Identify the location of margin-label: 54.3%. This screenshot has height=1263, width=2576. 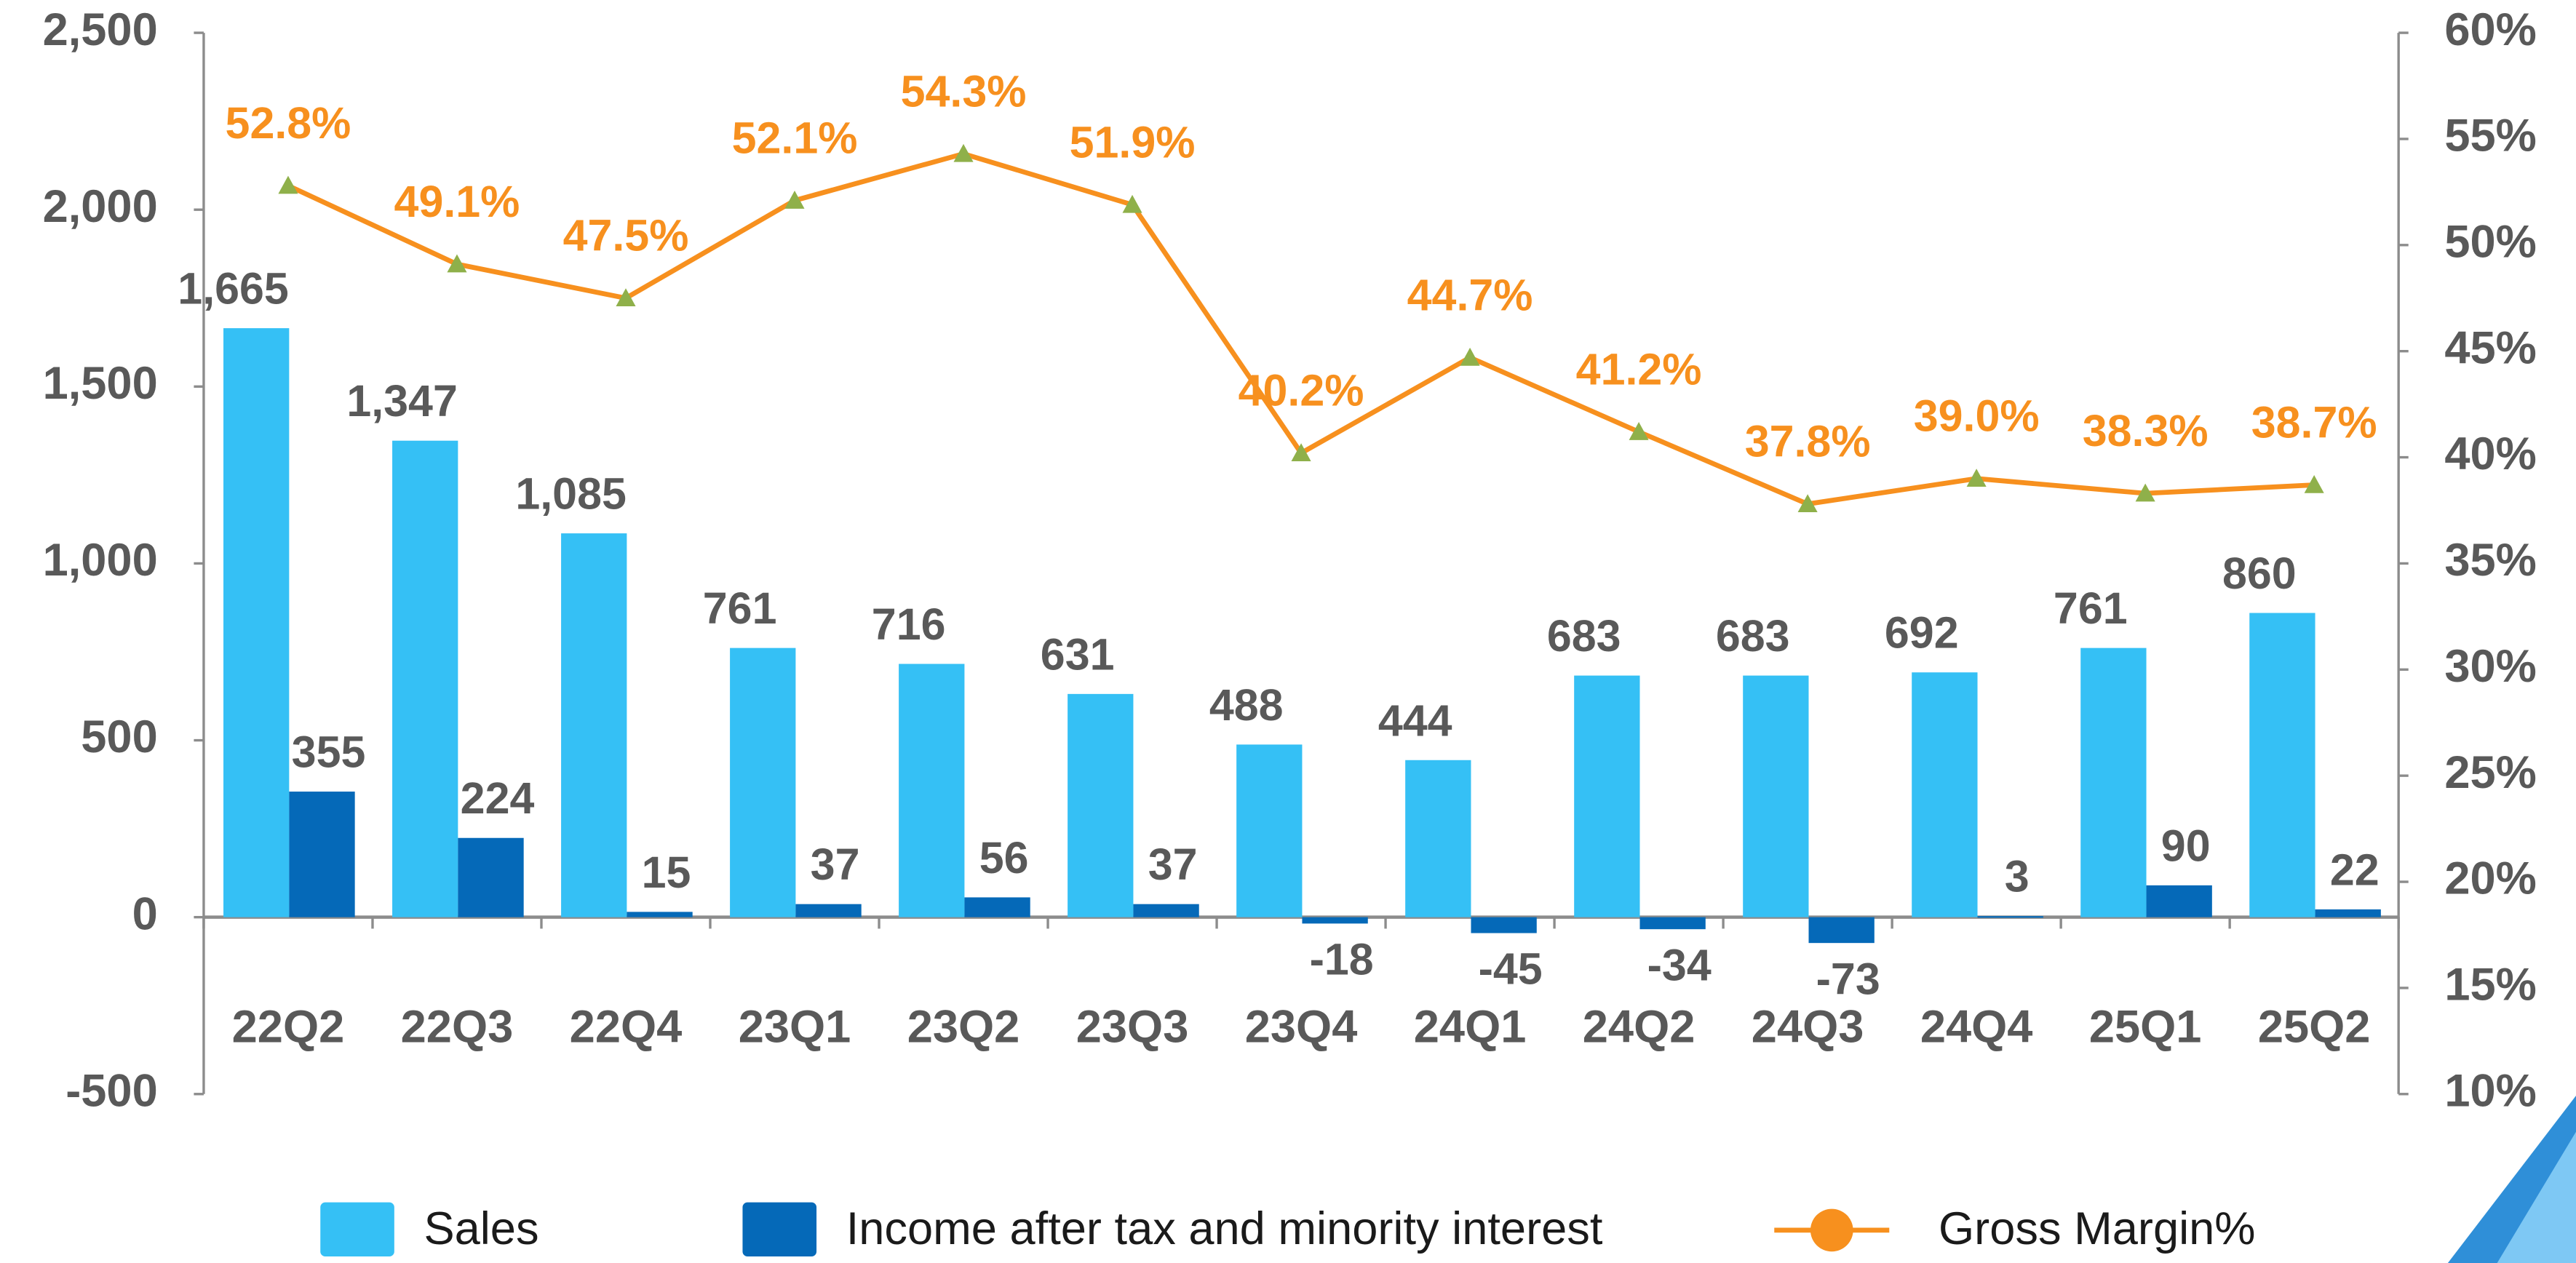
(964, 91).